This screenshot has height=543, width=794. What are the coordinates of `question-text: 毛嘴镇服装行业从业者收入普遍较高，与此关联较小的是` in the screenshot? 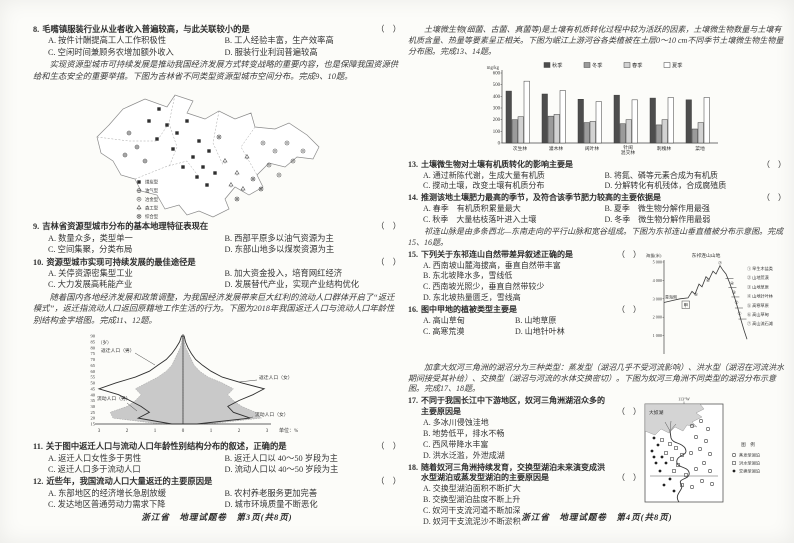 It's located at (146, 29).